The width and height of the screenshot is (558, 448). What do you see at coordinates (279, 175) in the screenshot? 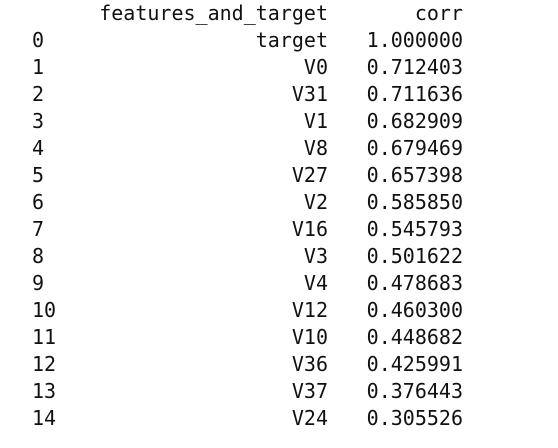
I see `table-row: 5 V27 0.657398` at bounding box center [279, 175].